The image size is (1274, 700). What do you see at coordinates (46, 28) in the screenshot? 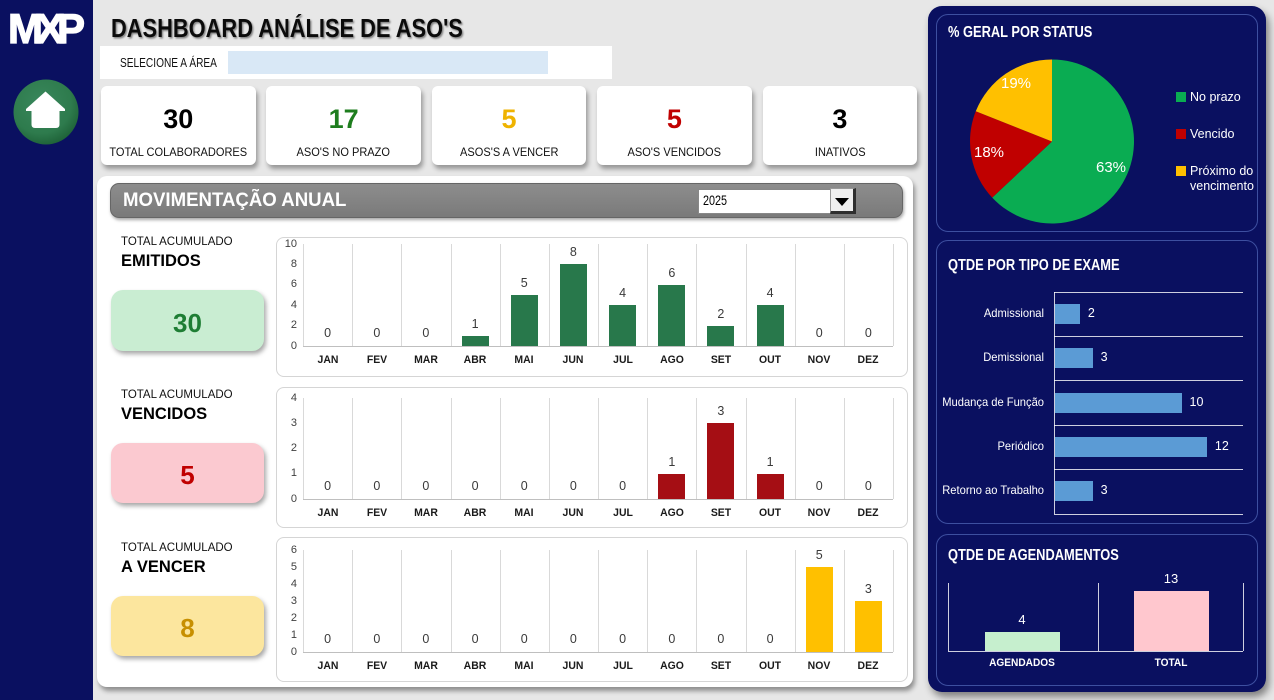
I see `svg-text: MXP` at bounding box center [46, 28].